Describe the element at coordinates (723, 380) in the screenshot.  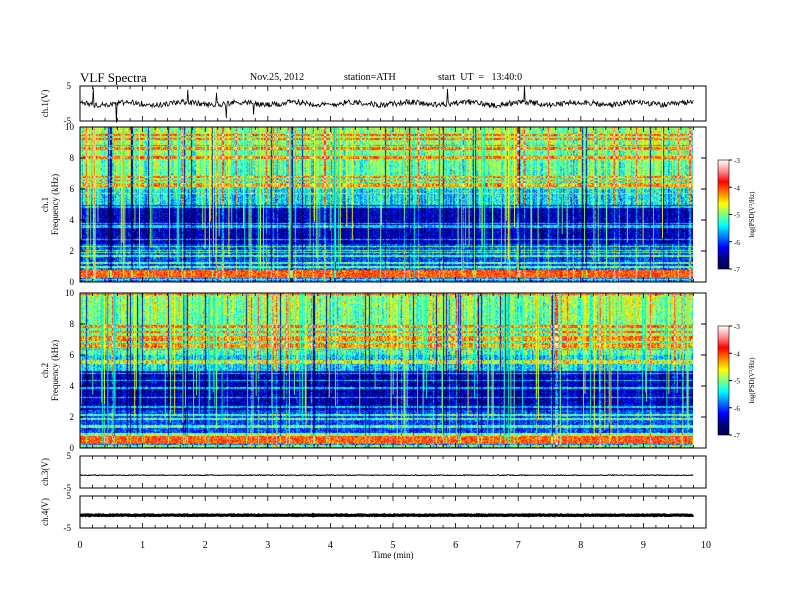
I see `ch2-spectrogram-colorbar` at that location.